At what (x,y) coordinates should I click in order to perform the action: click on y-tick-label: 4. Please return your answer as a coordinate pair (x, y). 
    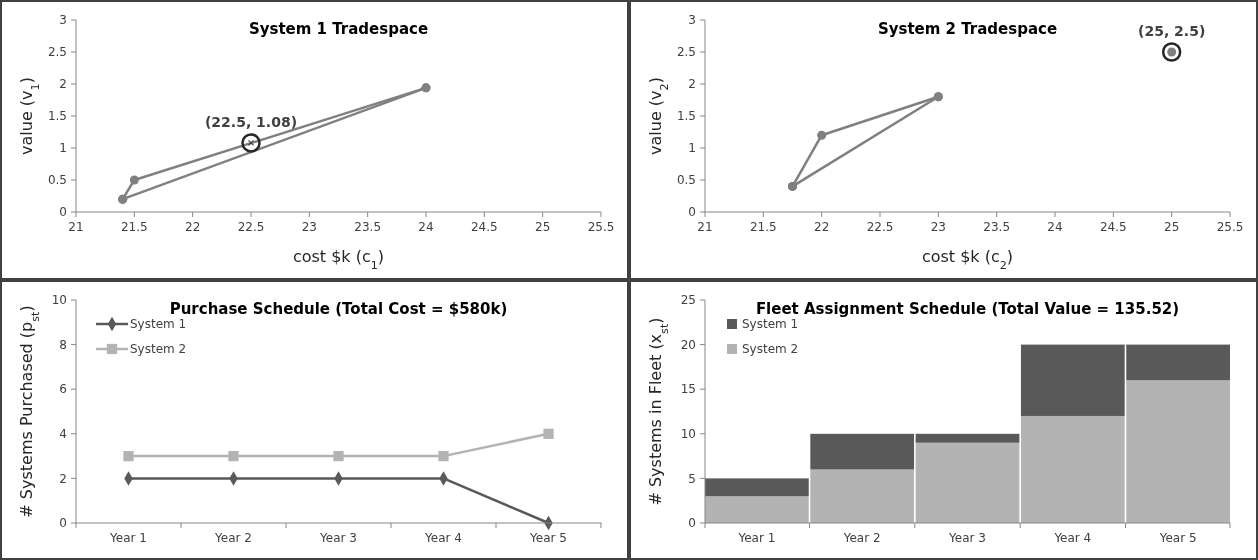
    Looking at the image, I should click on (63, 434).